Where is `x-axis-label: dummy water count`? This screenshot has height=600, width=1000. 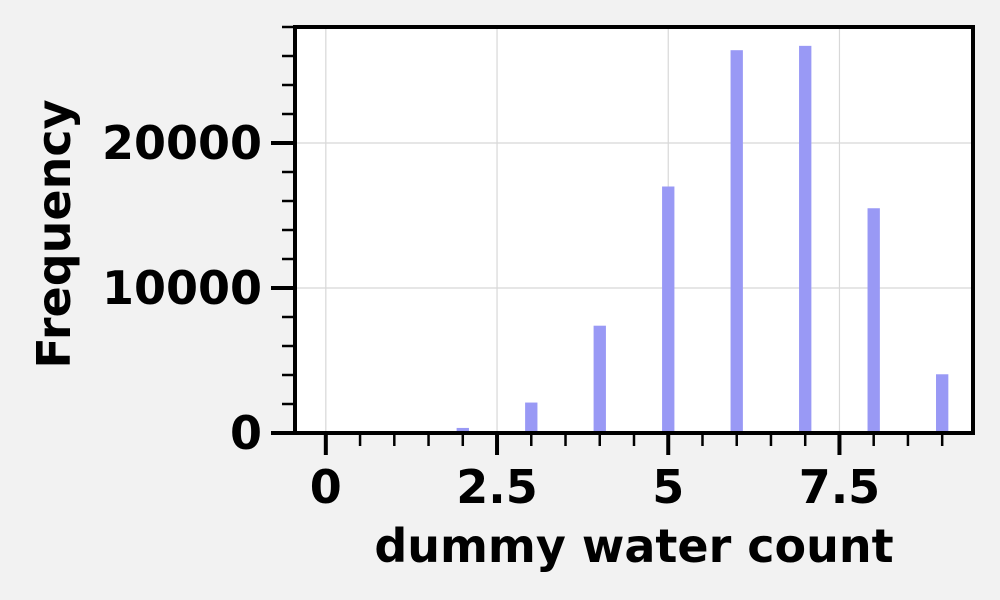 x-axis-label: dummy water count is located at coordinates (633, 546).